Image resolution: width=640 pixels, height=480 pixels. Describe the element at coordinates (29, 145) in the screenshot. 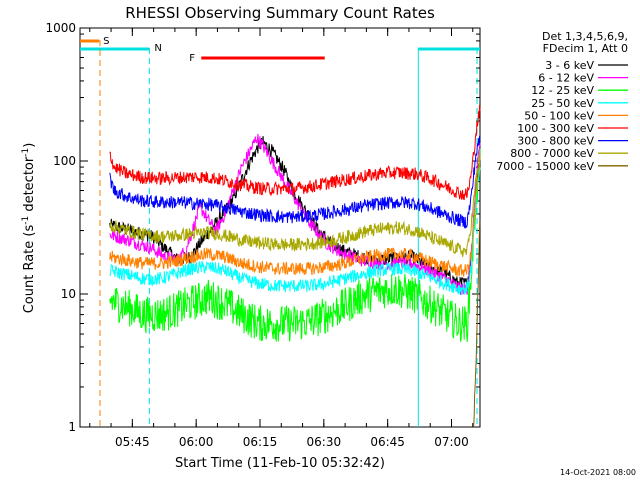

I see `y-axis-label-end: )` at that location.